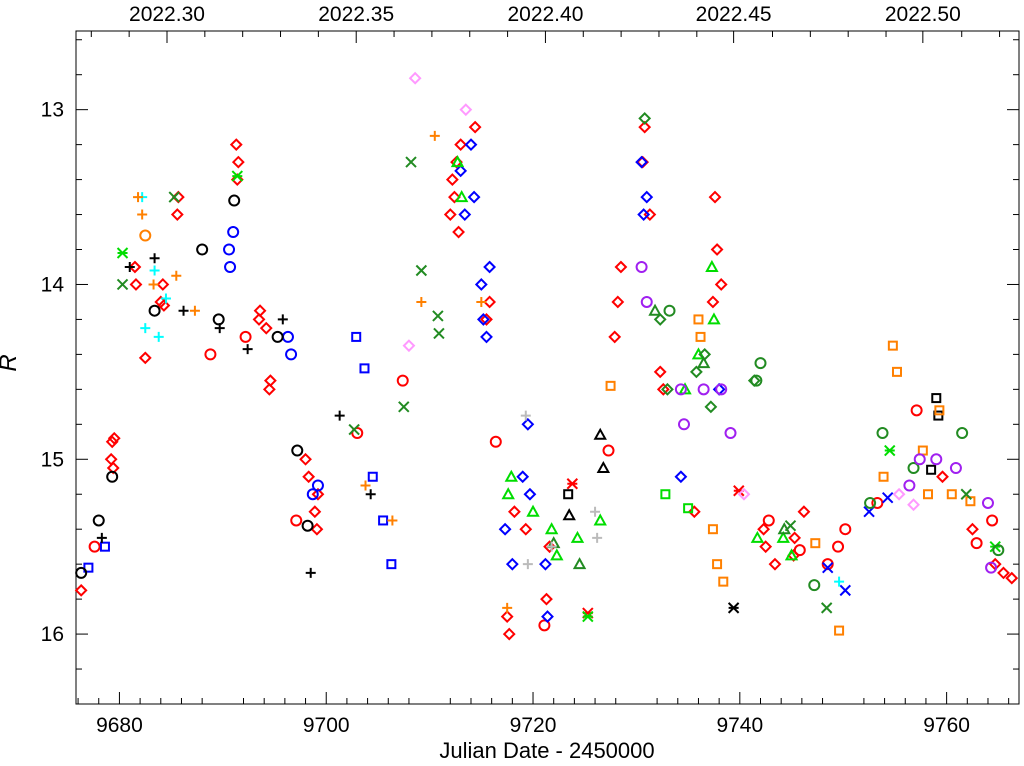 The width and height of the screenshot is (1024, 766). I want to click on data-point-asterisk, so click(572, 484).